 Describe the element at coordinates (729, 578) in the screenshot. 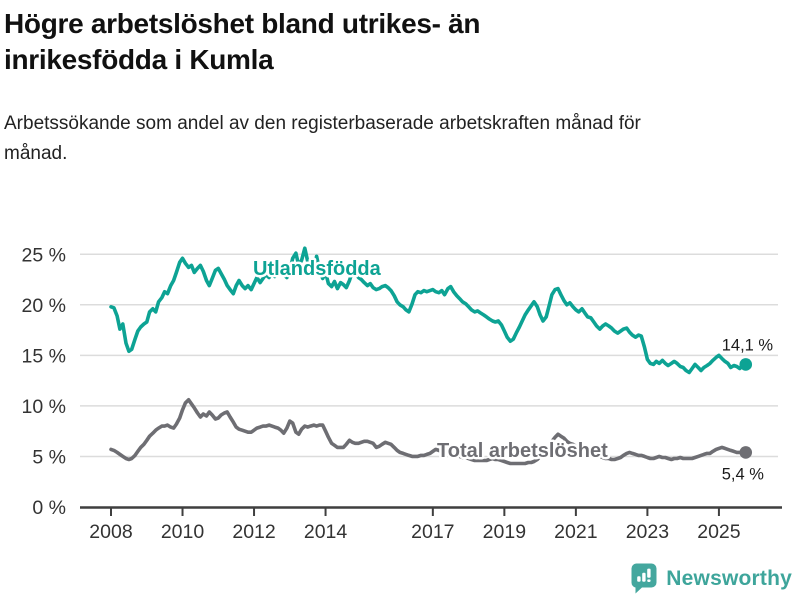

I see `newsworthy-logo-text: Newsworthy` at that location.